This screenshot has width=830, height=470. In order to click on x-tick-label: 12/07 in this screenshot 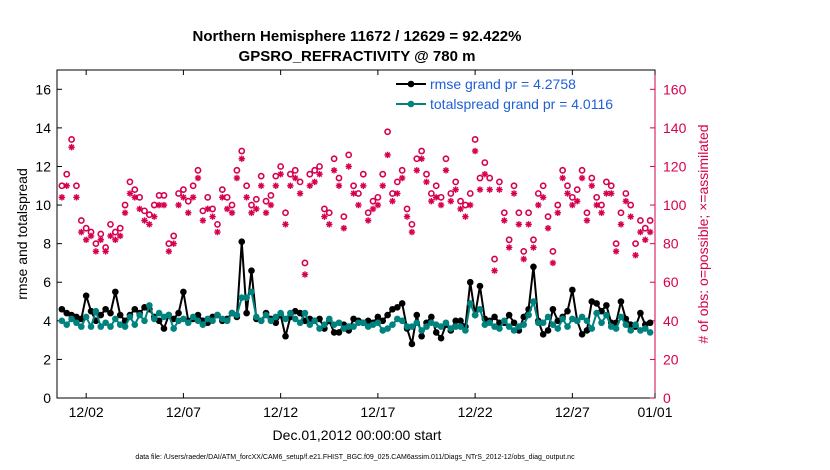, I will do `click(183, 412)`.